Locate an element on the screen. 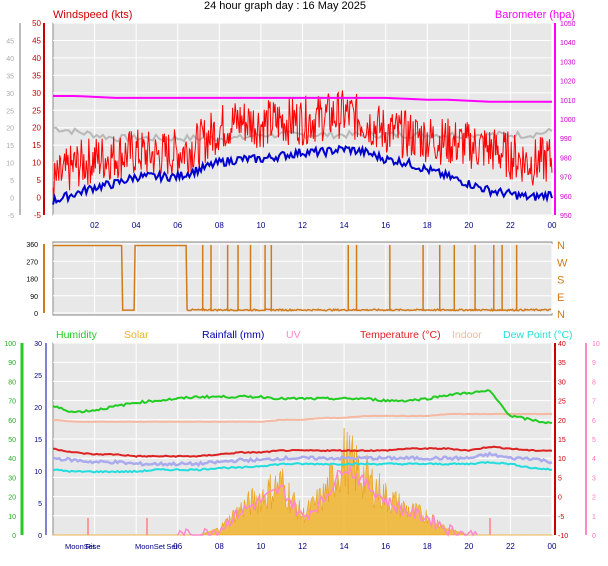  barometer-axis-title: Barometer (hpa) is located at coordinates (535, 15).